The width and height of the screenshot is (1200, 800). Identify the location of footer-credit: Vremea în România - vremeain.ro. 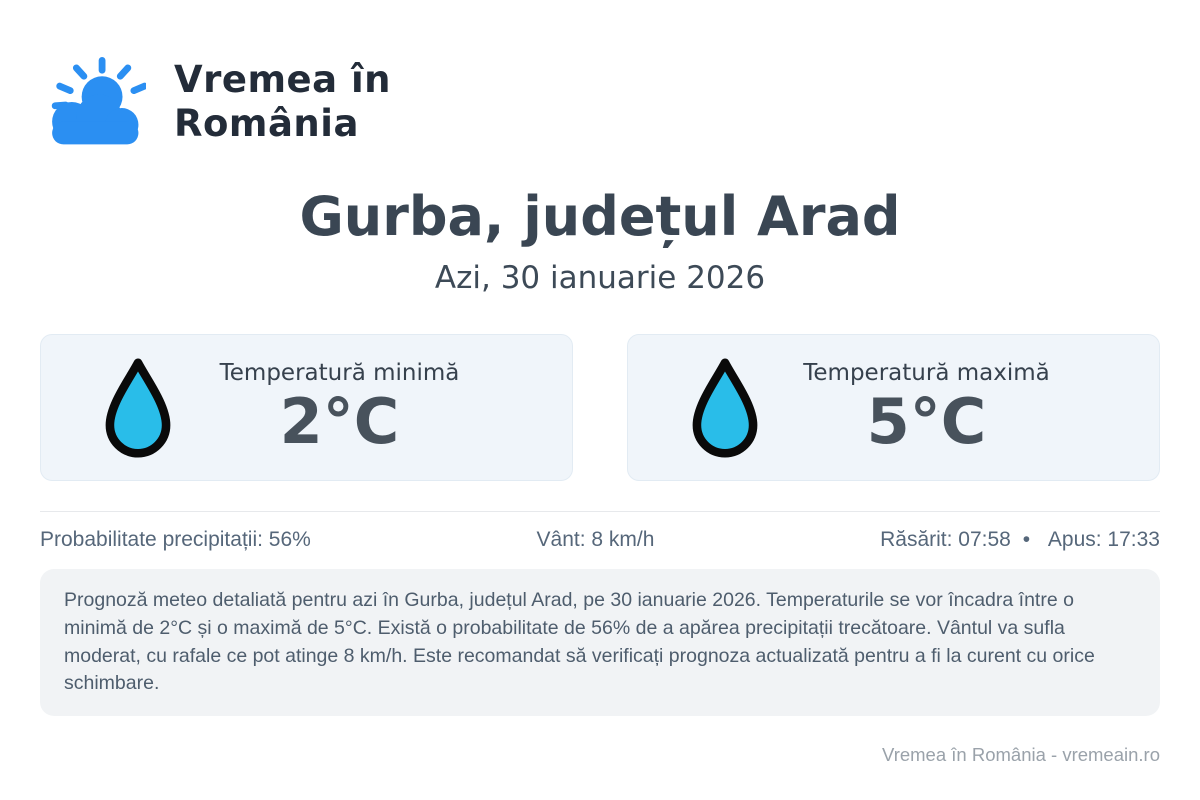
(1021, 755).